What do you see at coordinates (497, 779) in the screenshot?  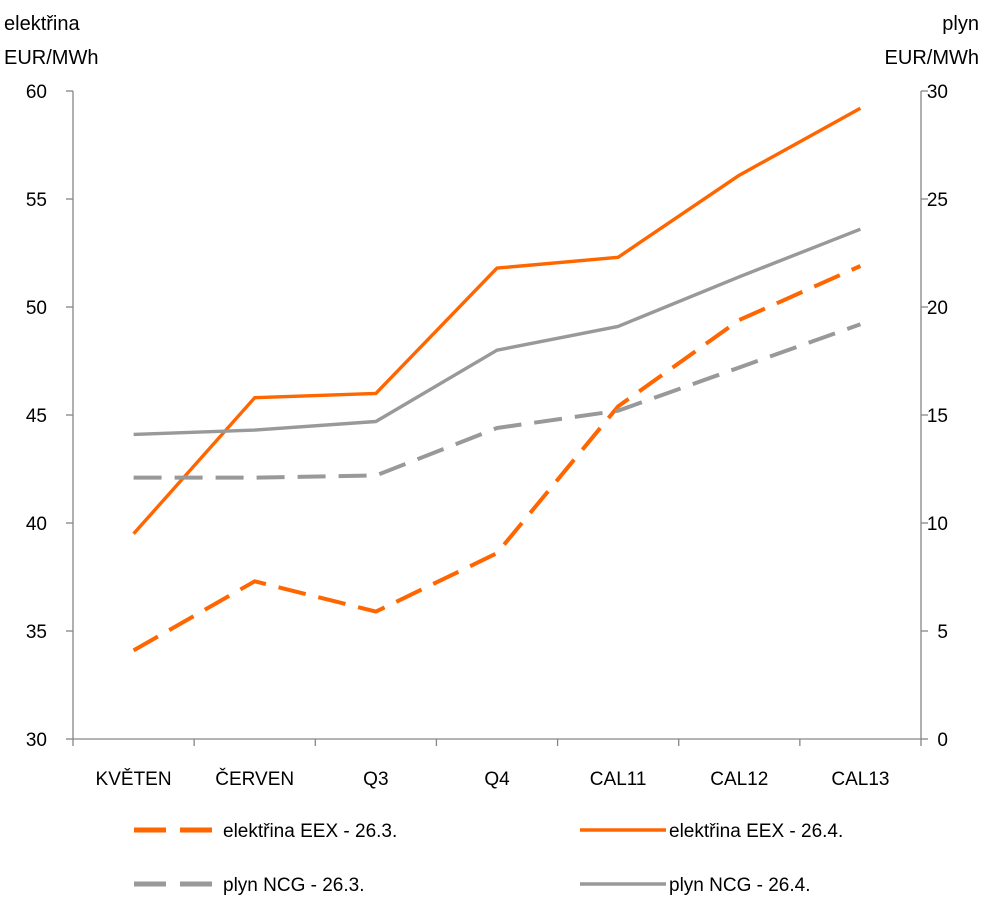 I see `x-tick-label: Q4` at bounding box center [497, 779].